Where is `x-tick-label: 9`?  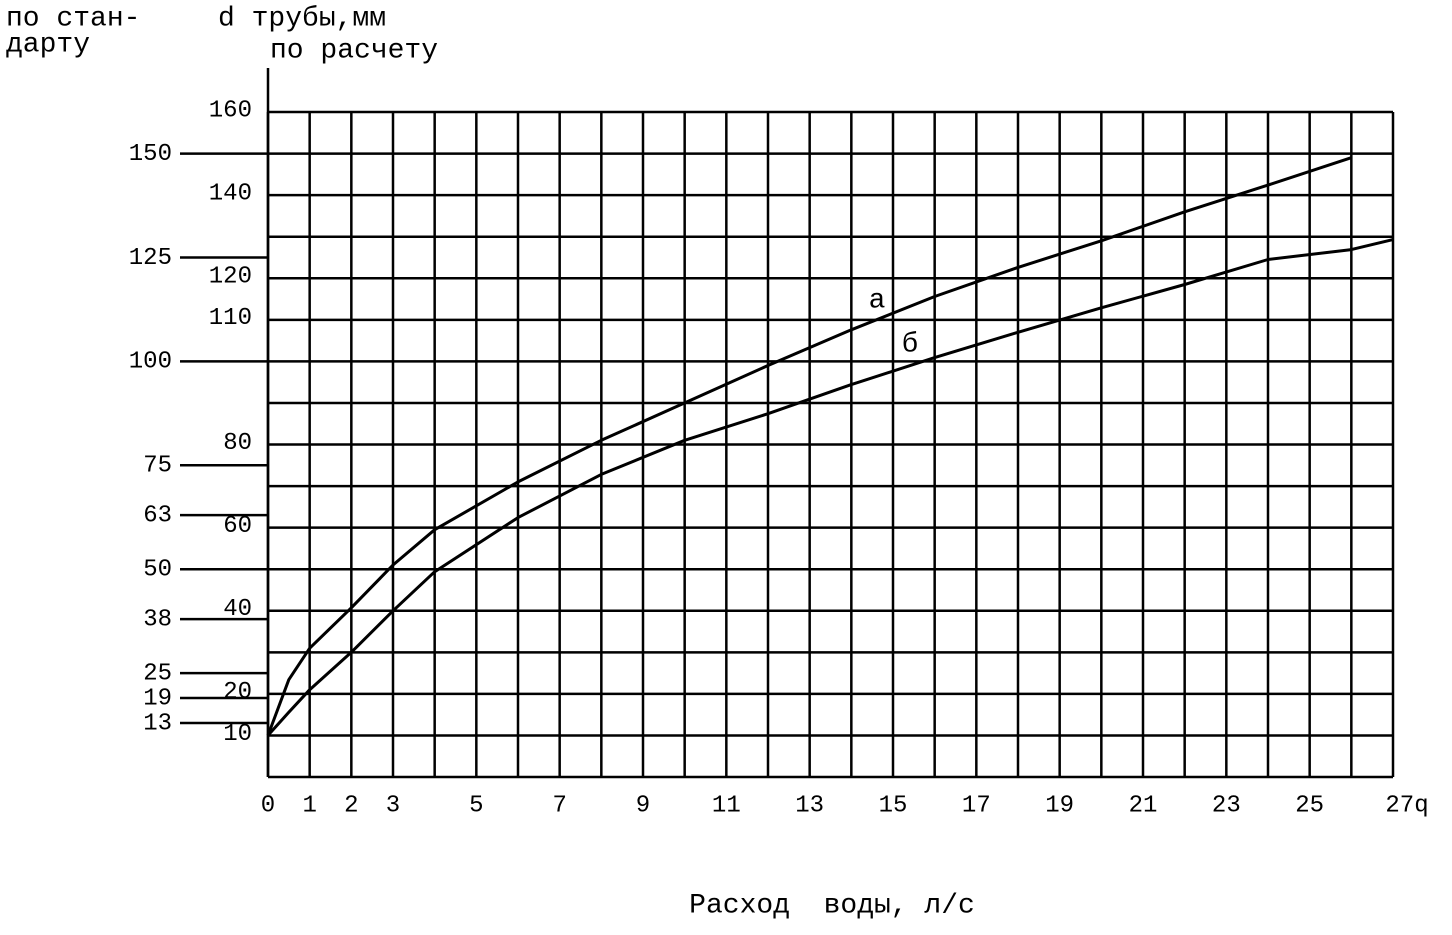
x-tick-label: 9 is located at coordinates (643, 805).